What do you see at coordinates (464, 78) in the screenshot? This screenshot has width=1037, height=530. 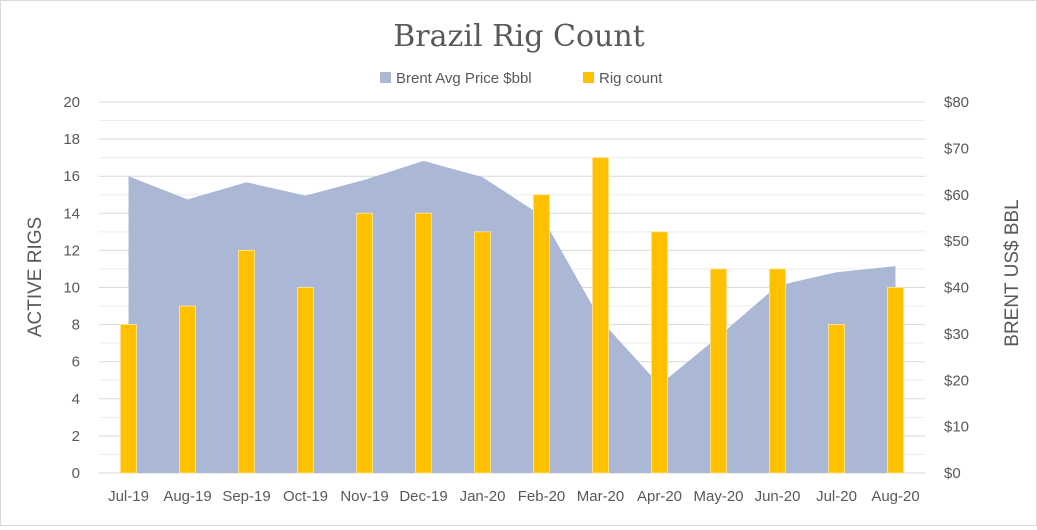 I see `legend-label-brent: Brent Avg Price $bbl` at bounding box center [464, 78].